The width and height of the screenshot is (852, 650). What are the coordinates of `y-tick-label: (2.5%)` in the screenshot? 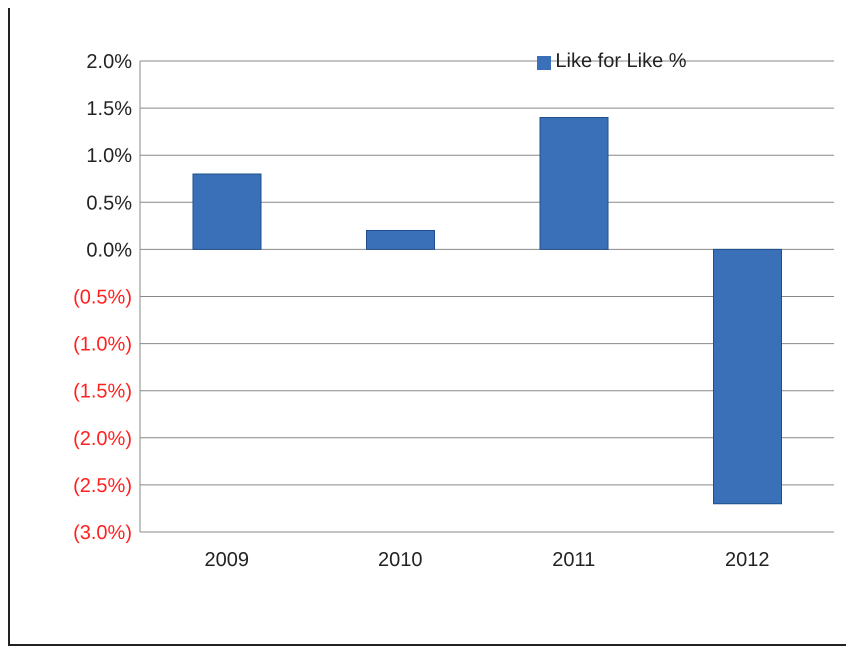 It's located at (102, 485).